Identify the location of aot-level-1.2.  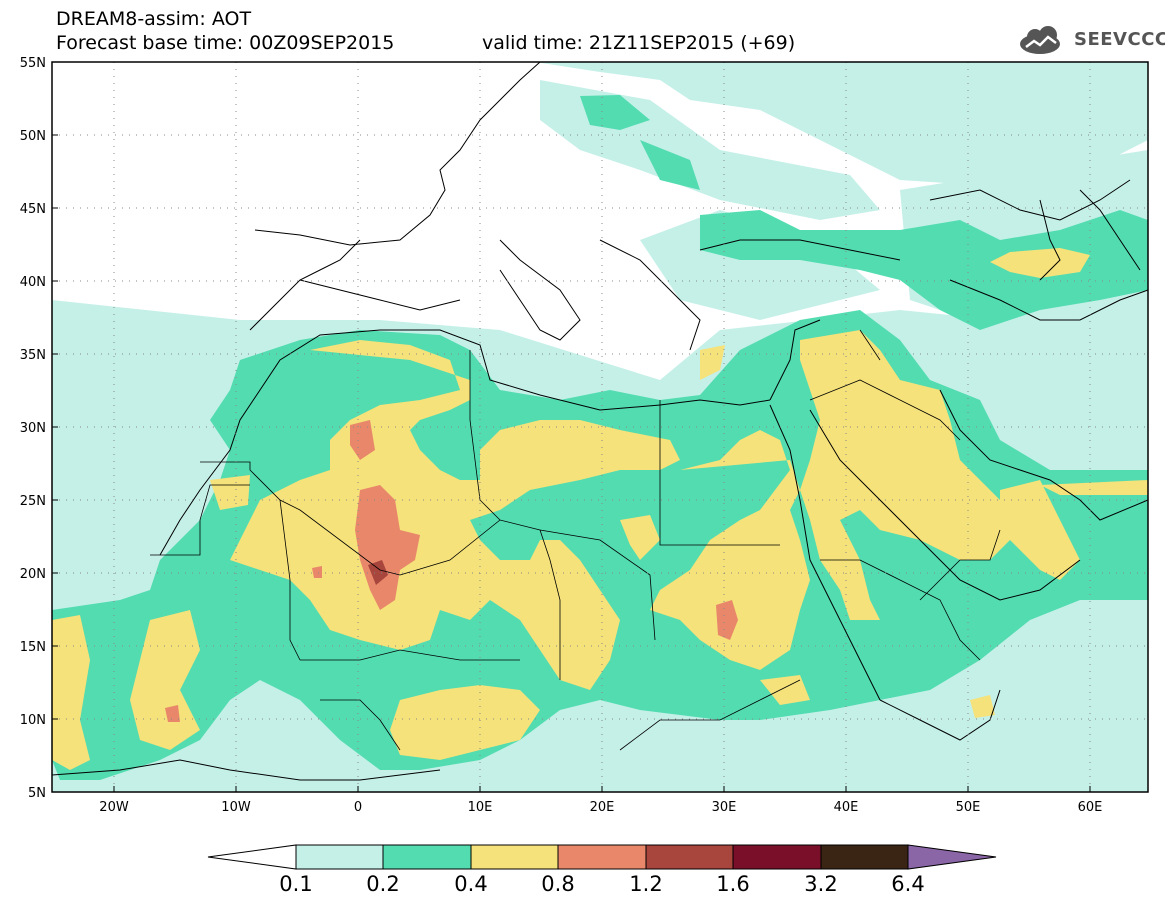
(378, 572).